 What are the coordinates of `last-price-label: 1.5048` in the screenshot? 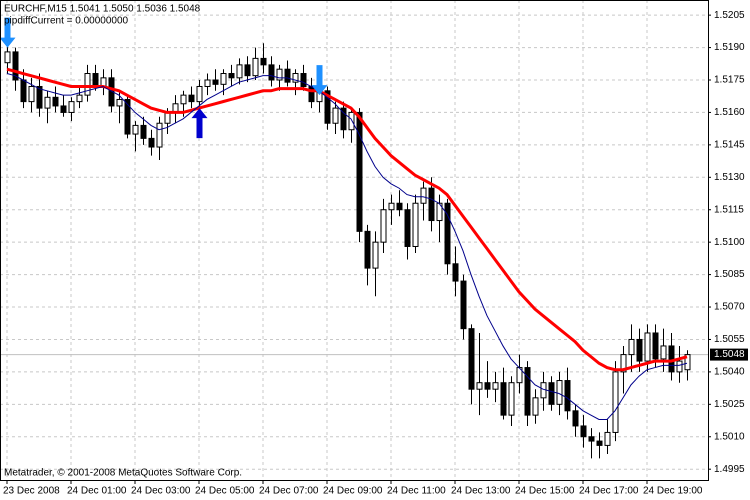 It's located at (729, 354).